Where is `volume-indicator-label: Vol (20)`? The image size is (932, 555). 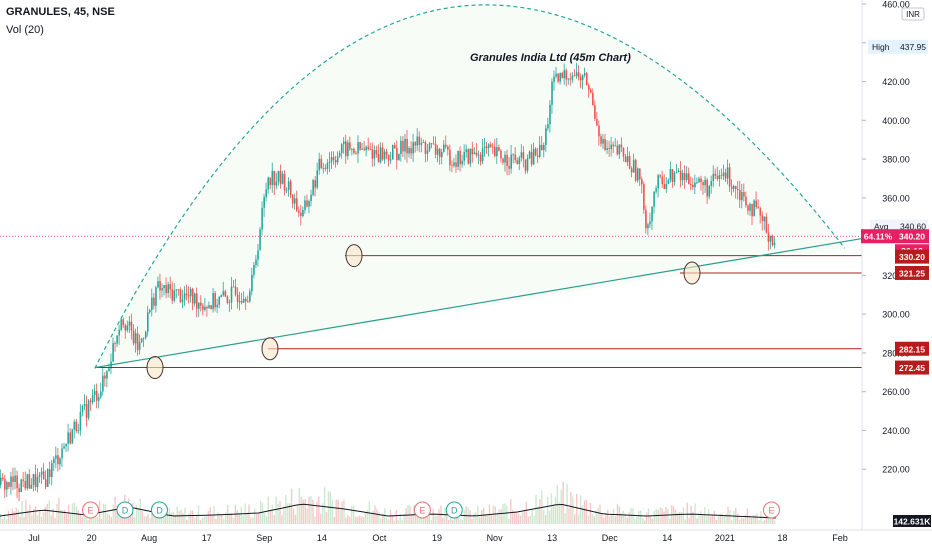 volume-indicator-label: Vol (20) is located at coordinates (25, 30).